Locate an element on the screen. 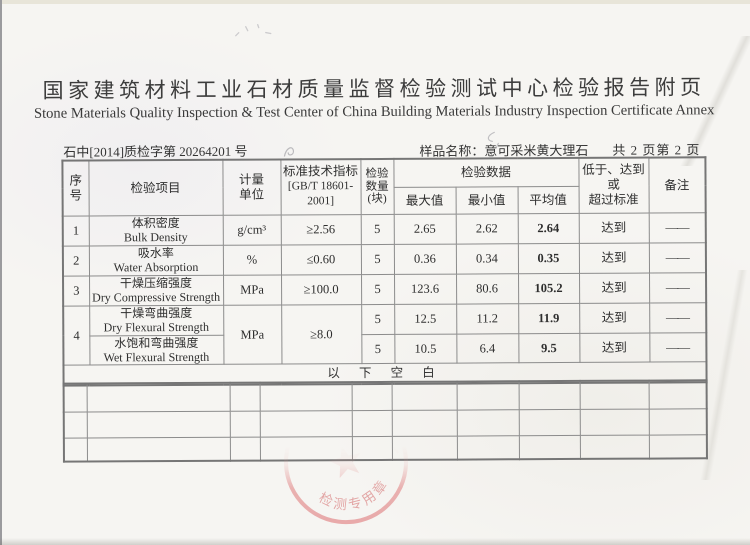 This screenshot has width=750, height=545. cell-avg: 11.9 is located at coordinates (549, 318).